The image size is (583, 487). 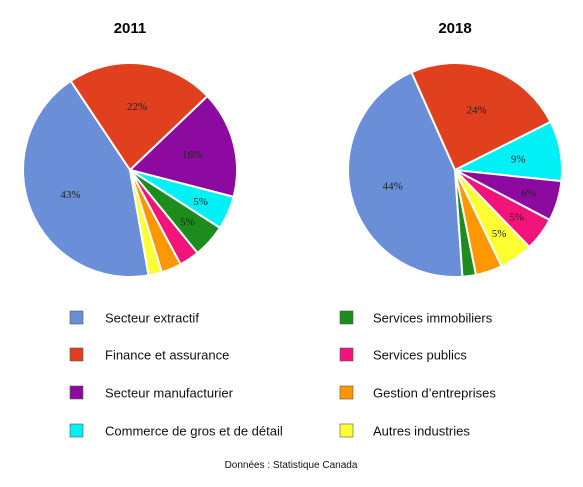 What do you see at coordinates (76, 354) in the screenshot?
I see `legend-swatch-finance-et-assurance` at bounding box center [76, 354].